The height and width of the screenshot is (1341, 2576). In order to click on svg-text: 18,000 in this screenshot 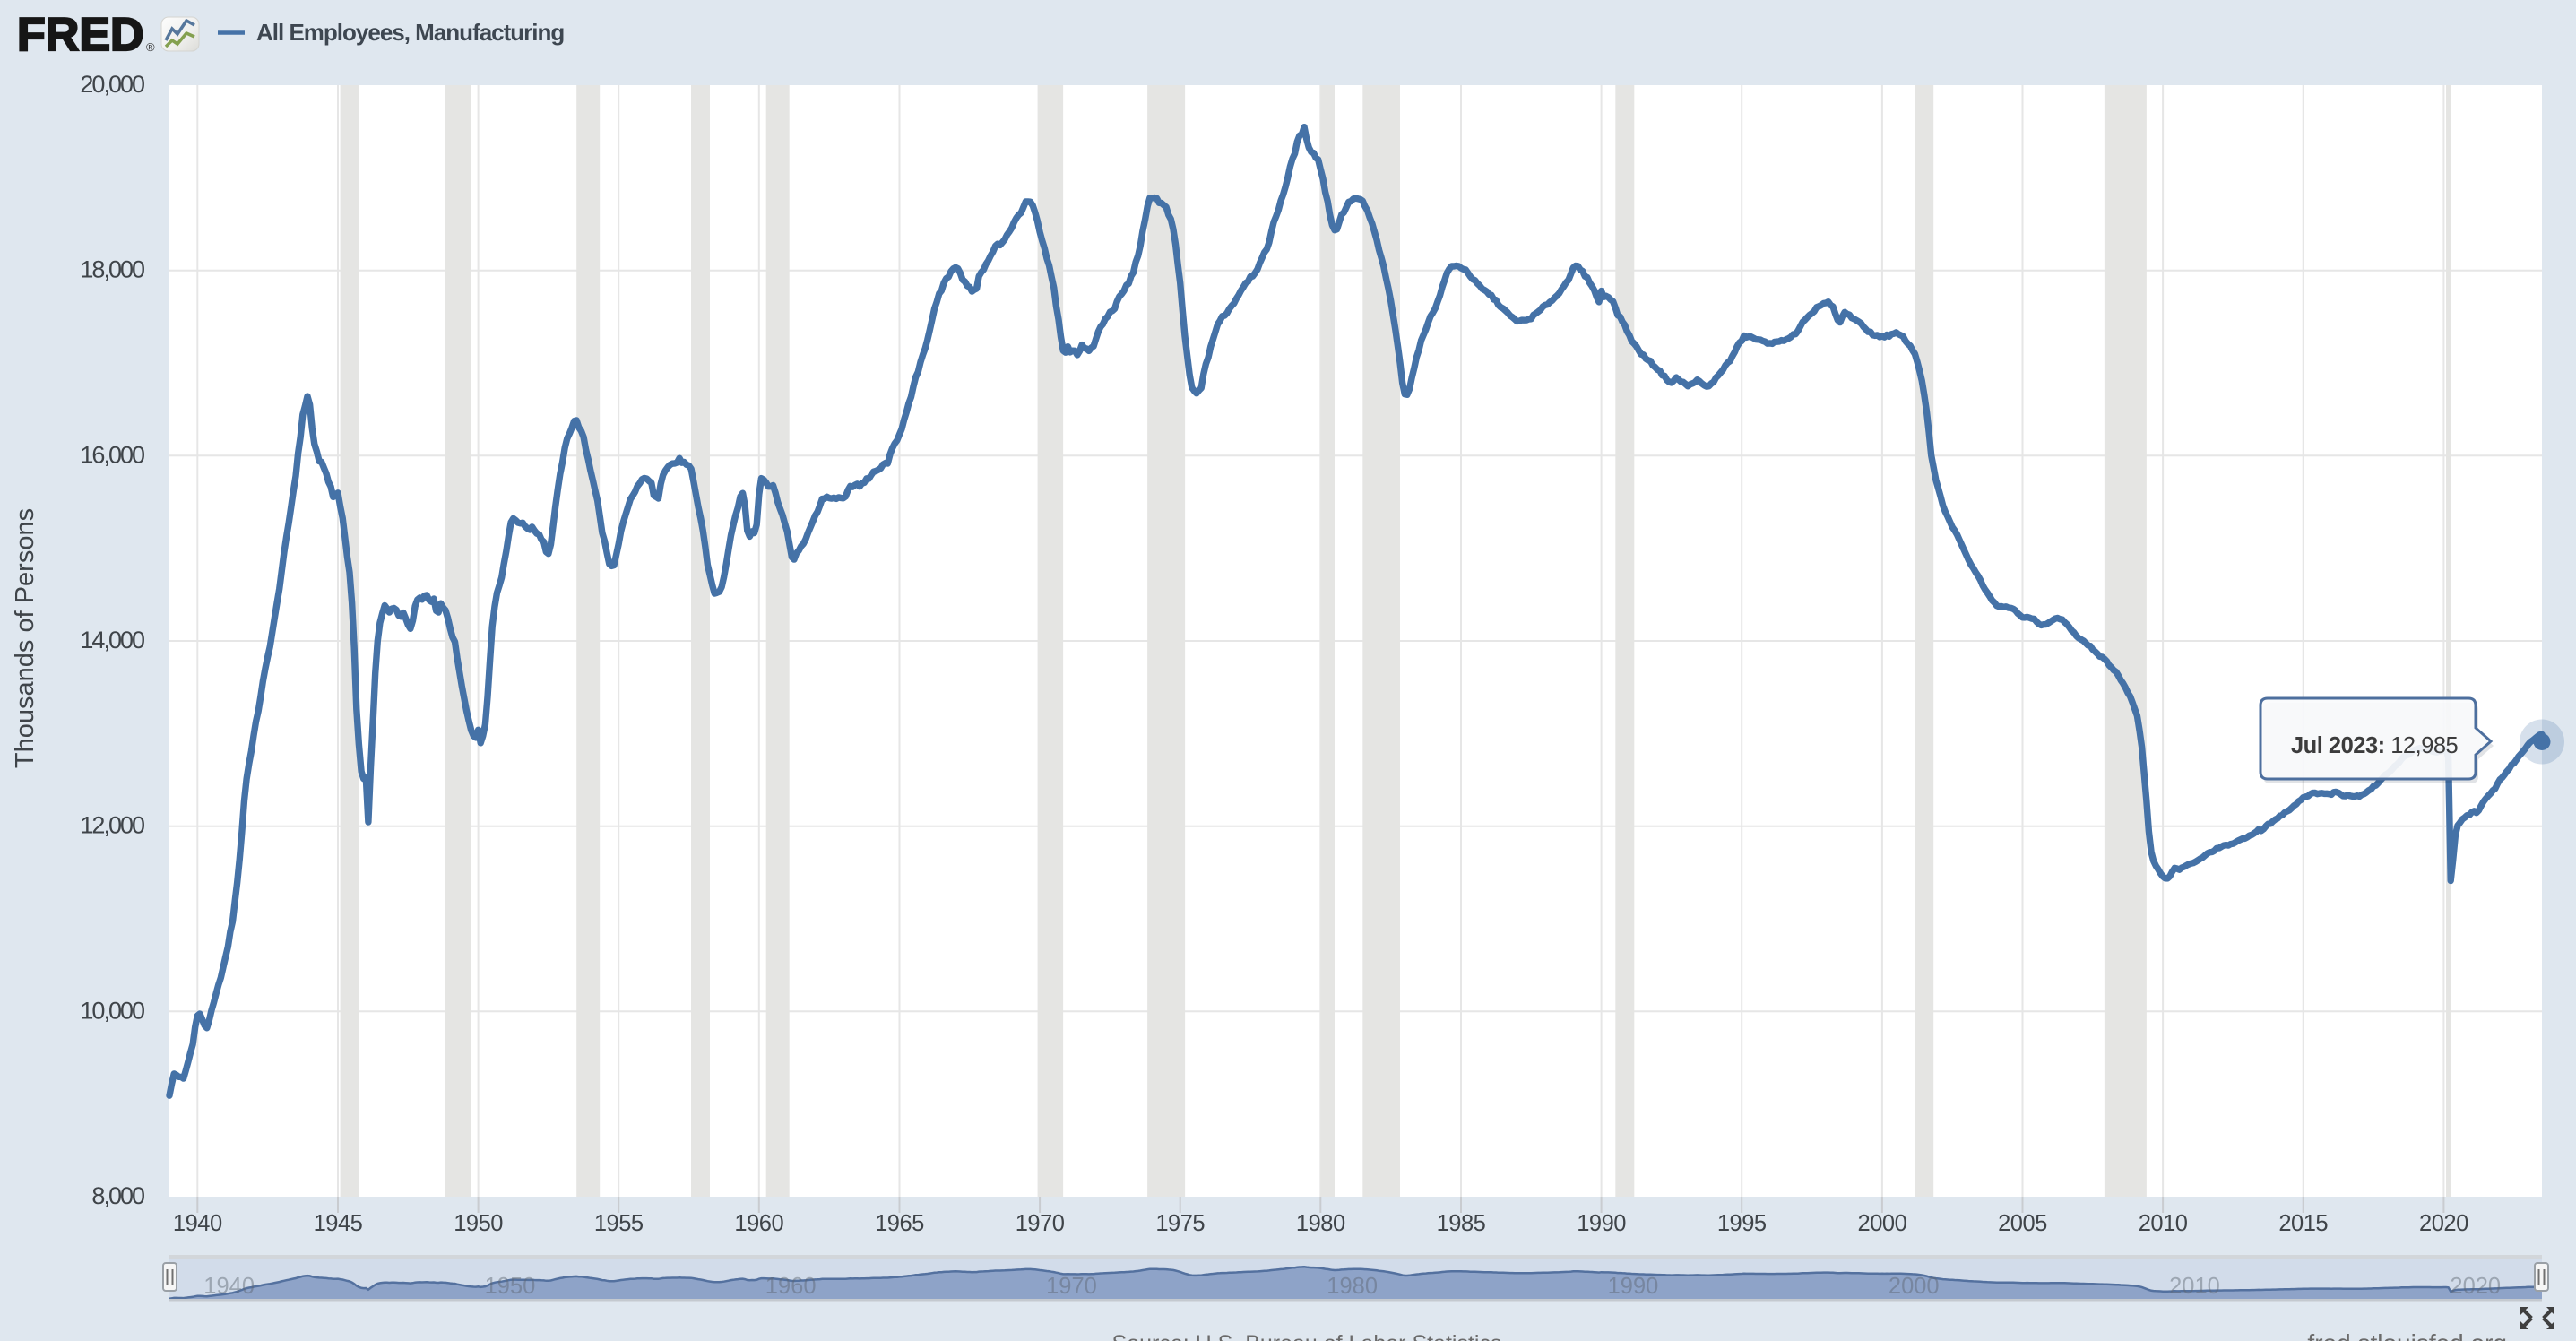, I will do `click(112, 269)`.